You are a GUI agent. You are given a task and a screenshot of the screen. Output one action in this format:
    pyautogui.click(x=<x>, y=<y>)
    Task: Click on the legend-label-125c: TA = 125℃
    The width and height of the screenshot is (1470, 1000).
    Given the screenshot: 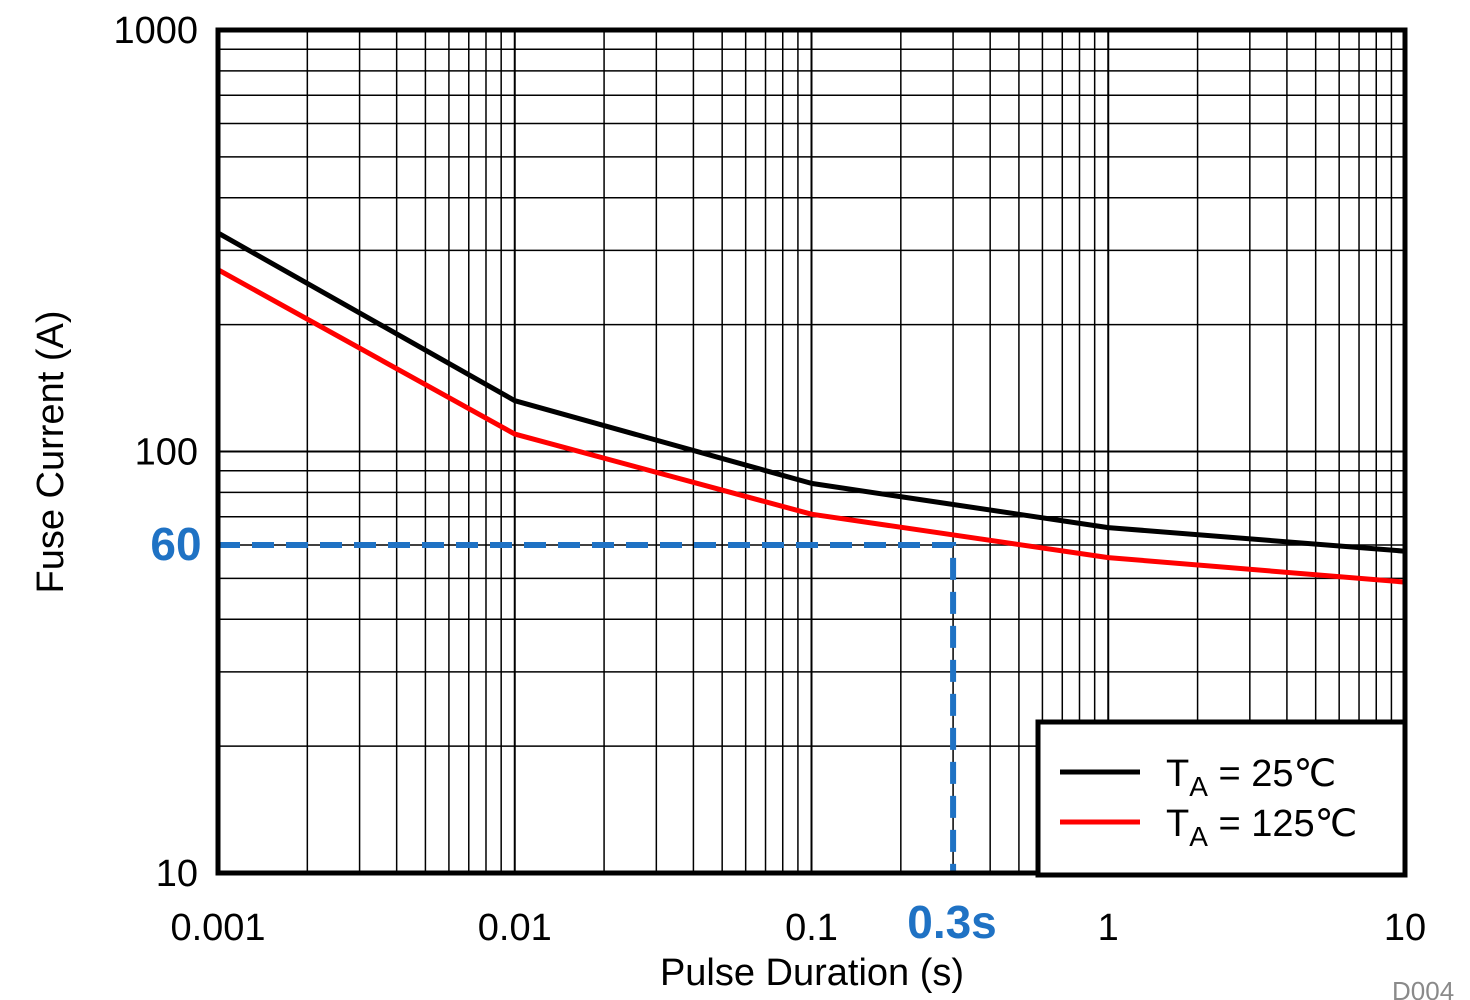 What is the action you would take?
    pyautogui.click(x=1261, y=827)
    